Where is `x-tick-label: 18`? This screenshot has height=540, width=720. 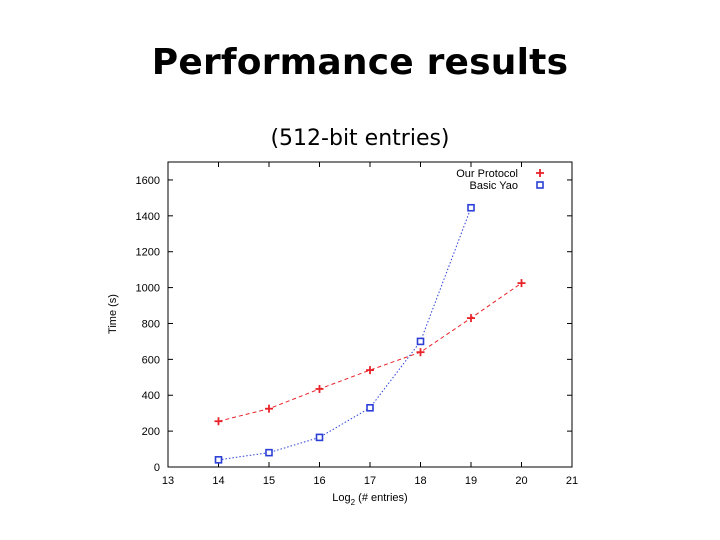 x-tick-label: 18 is located at coordinates (420, 481).